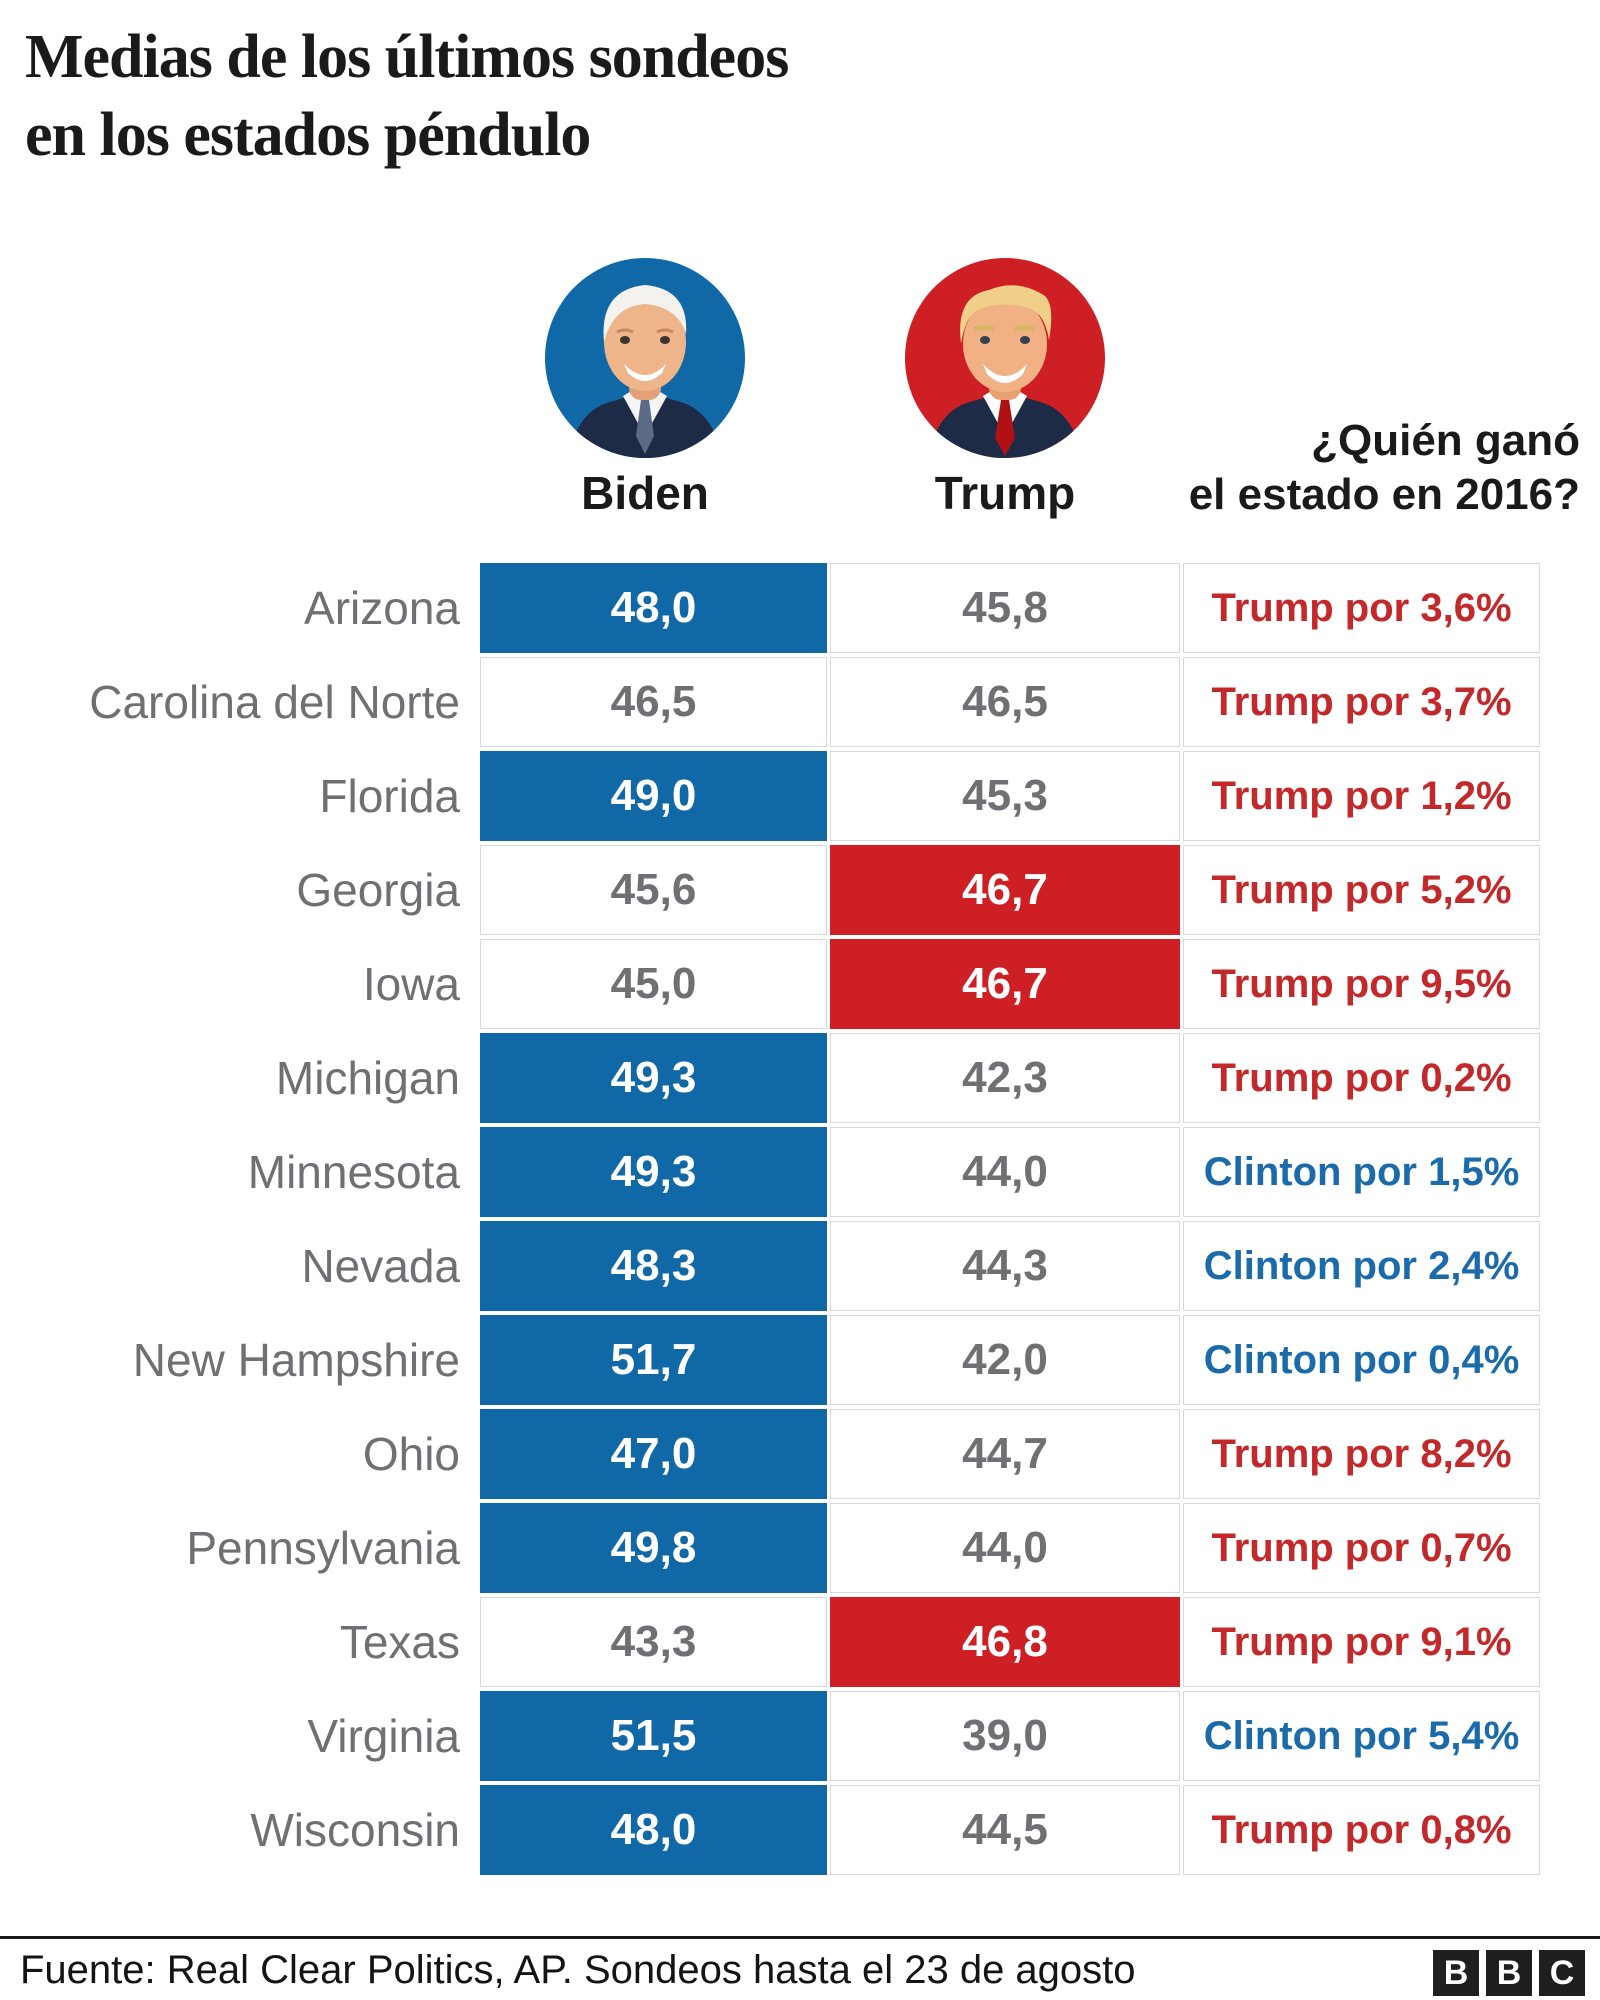 This screenshot has height=2000, width=1600. I want to click on result-2016-cell: Trump por 1,2%, so click(1361, 796).